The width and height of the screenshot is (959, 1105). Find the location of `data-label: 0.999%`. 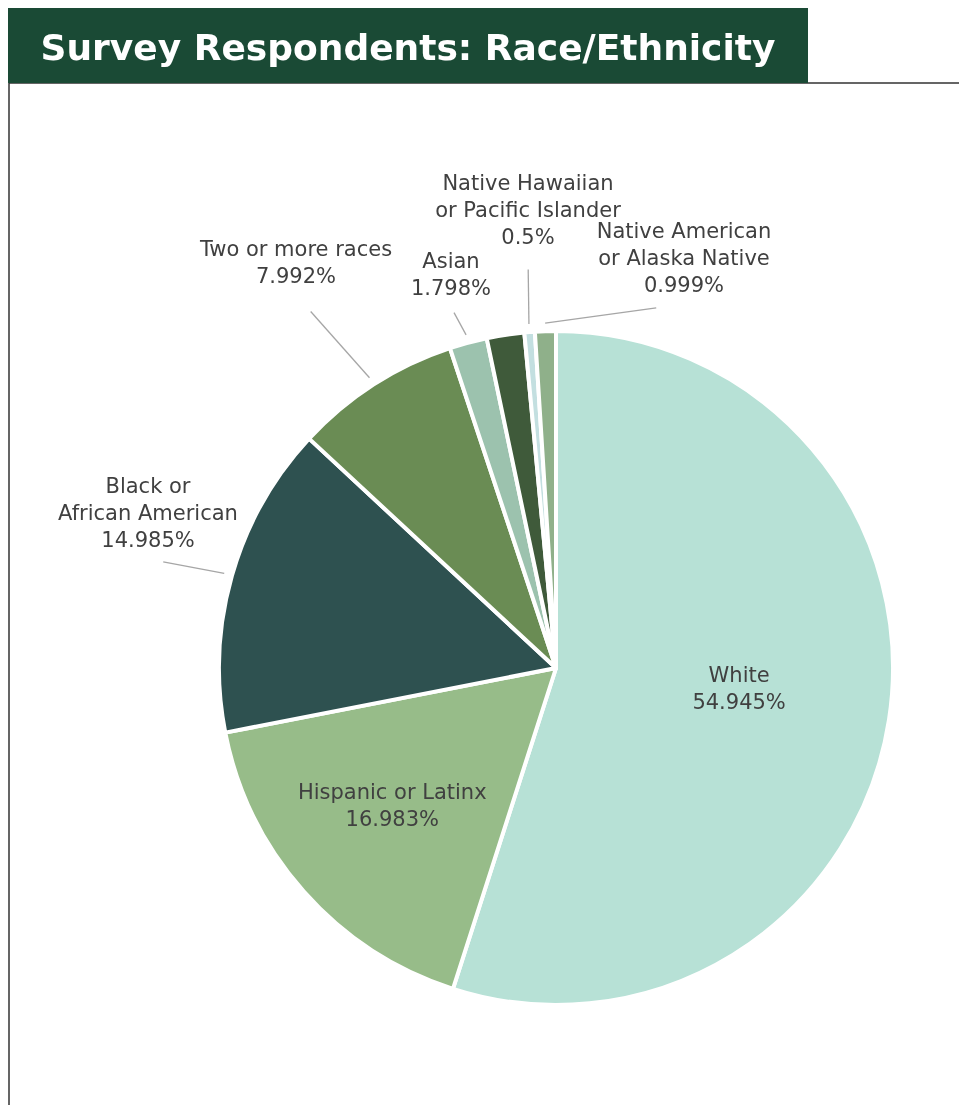

data-label: 0.999% is located at coordinates (684, 285).